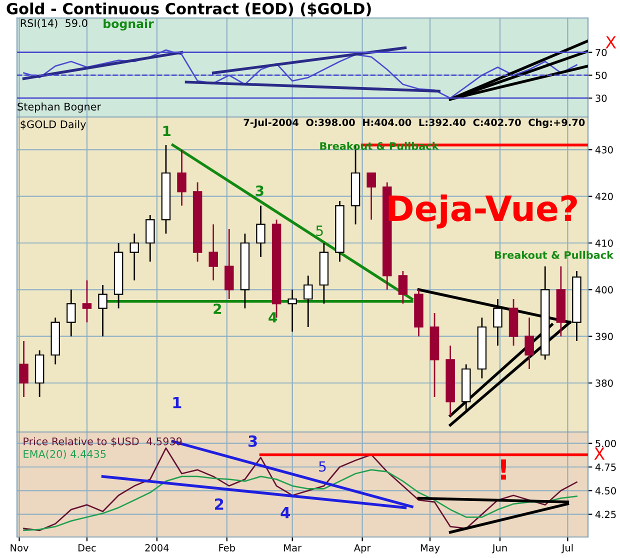  Describe the element at coordinates (604, 243) in the screenshot. I see `y-tick-label: 410` at that location.